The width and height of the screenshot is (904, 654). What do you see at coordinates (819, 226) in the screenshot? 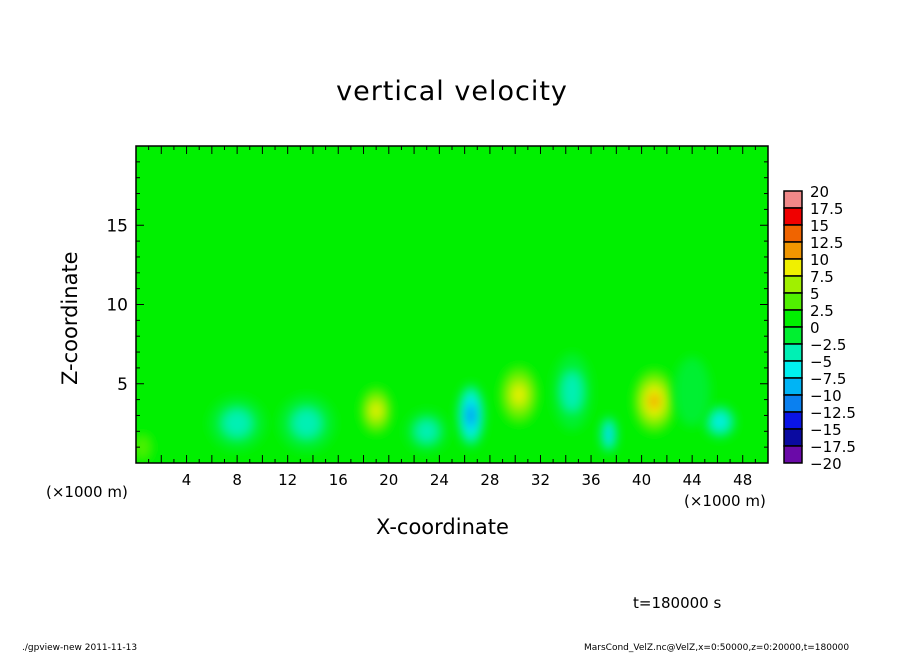
I see `colorbar-label: 15` at bounding box center [819, 226].